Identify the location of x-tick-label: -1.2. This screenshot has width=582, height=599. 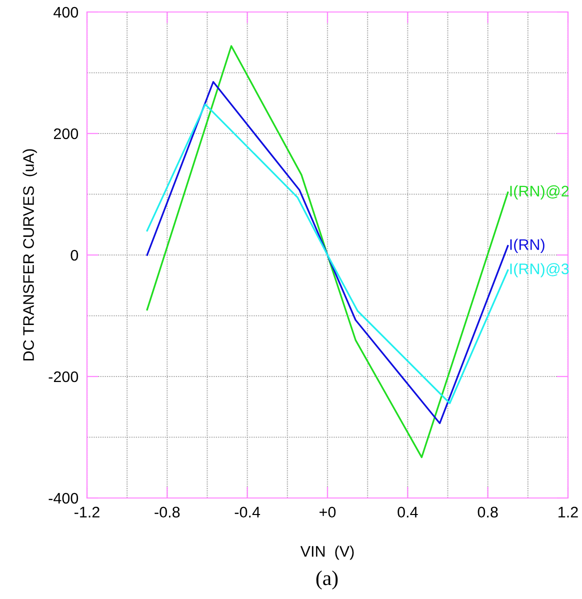
(87, 512).